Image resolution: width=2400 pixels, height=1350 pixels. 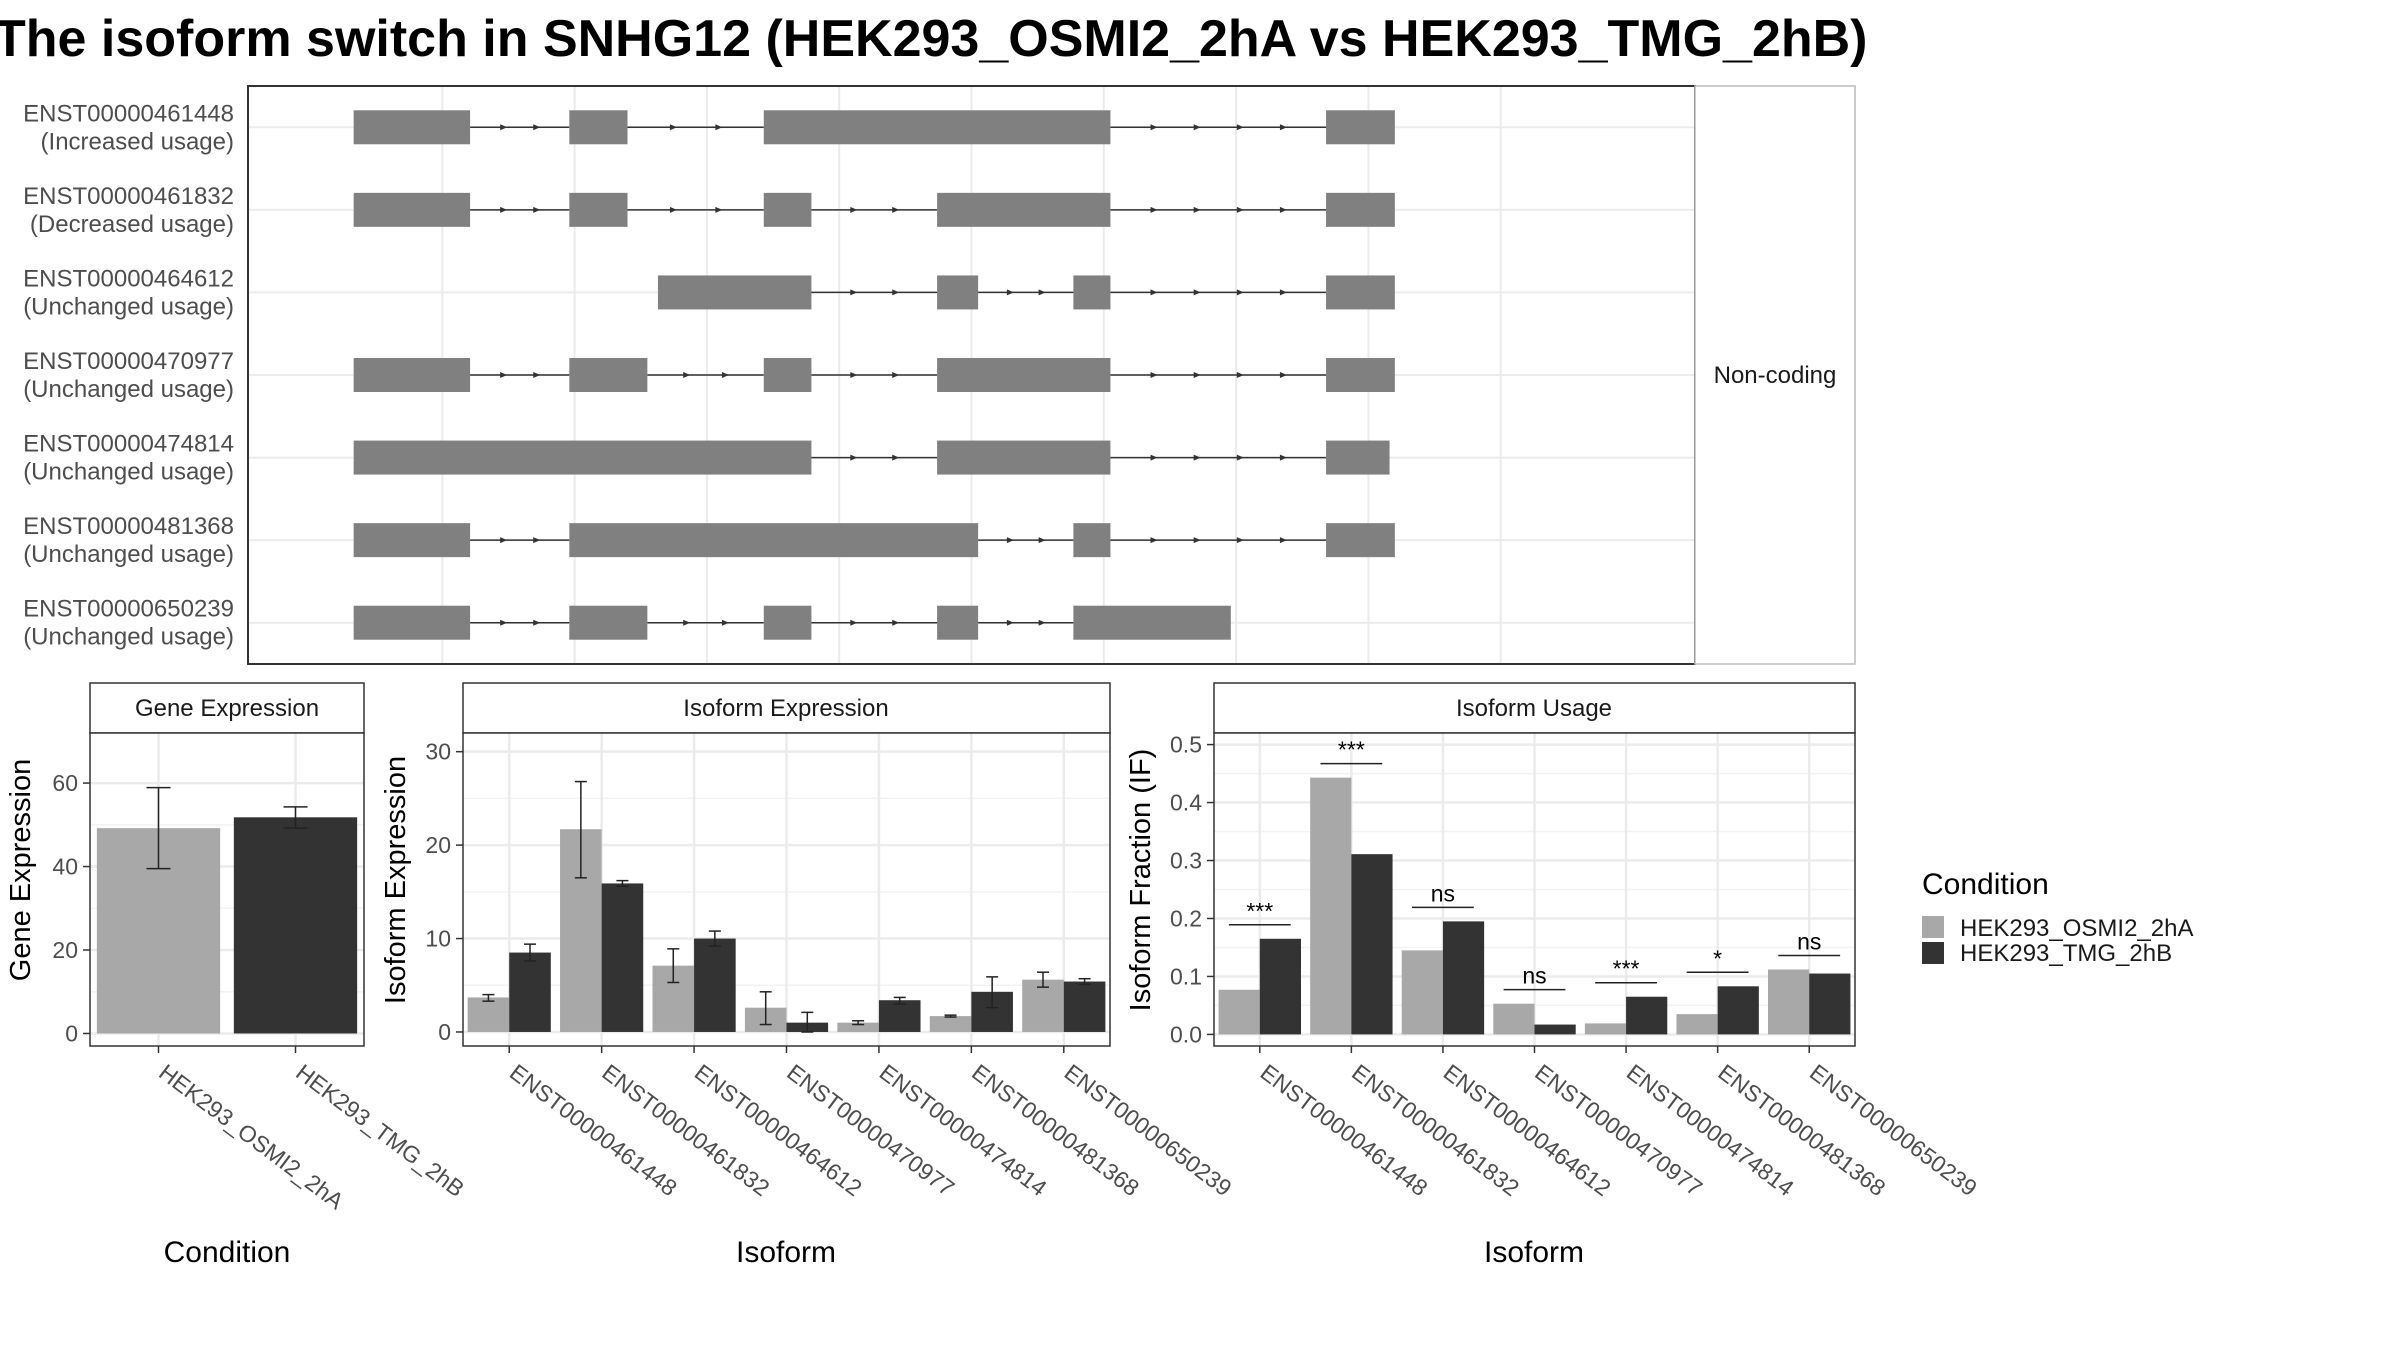 What do you see at coordinates (1055, 1130) in the screenshot?
I see `x-tick-label: ENST00000481368` at bounding box center [1055, 1130].